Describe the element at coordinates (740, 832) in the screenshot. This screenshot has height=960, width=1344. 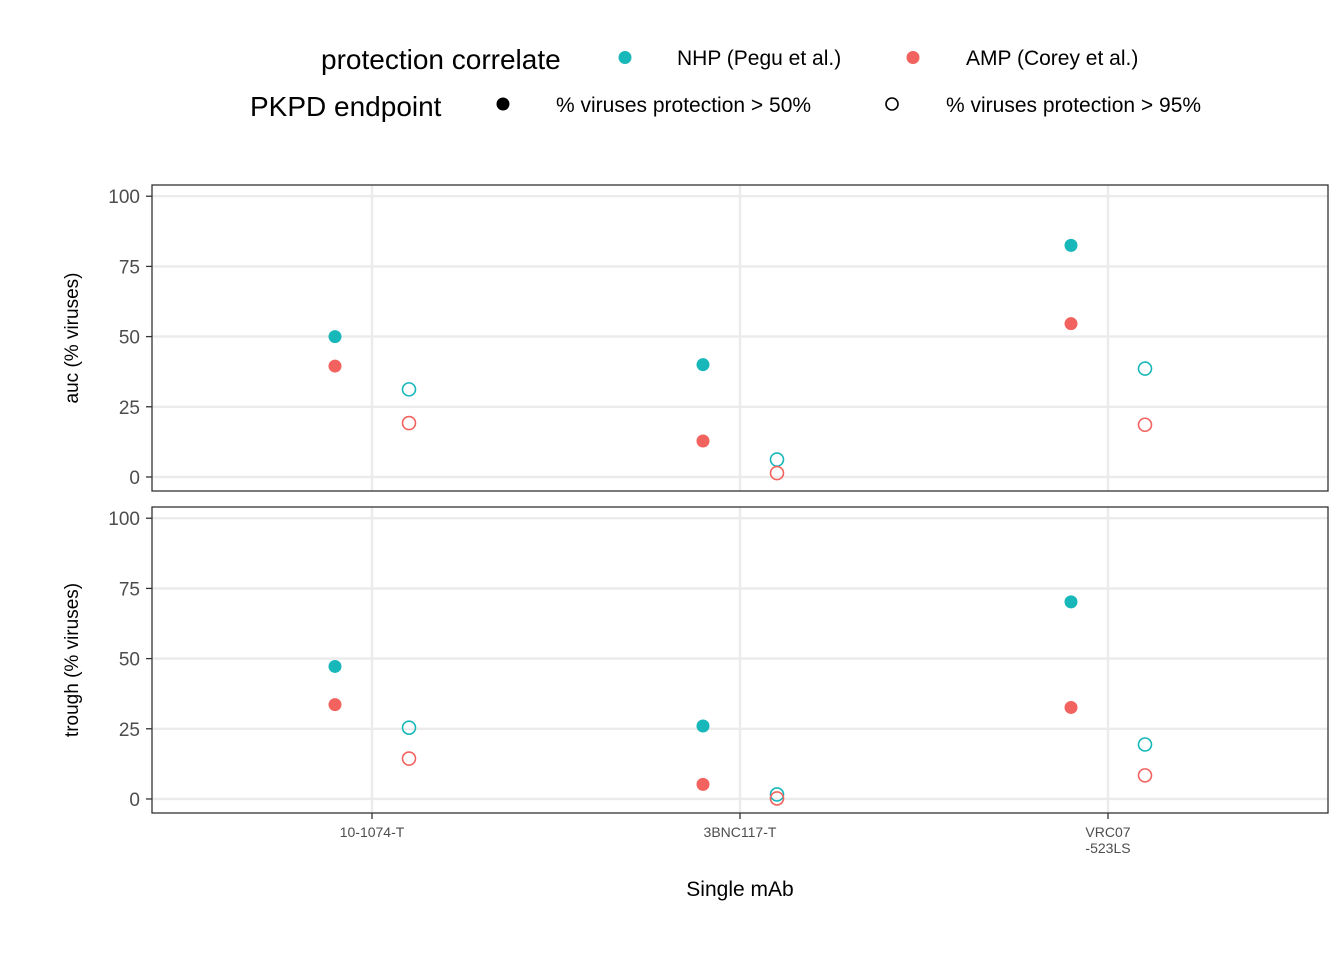
I see `x-tick-label: 3BNC117-T` at that location.